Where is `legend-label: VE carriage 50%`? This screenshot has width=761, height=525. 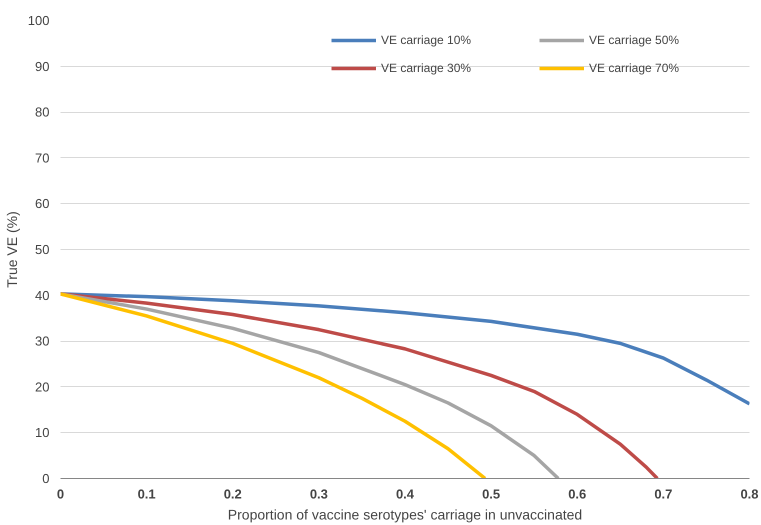
legend-label: VE carriage 50% is located at coordinates (634, 40).